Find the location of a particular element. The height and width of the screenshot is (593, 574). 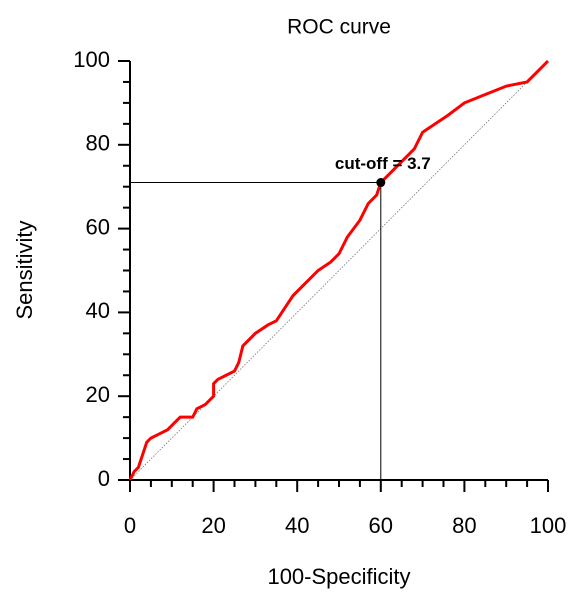

x-tick-label: 20 is located at coordinates (213, 525).